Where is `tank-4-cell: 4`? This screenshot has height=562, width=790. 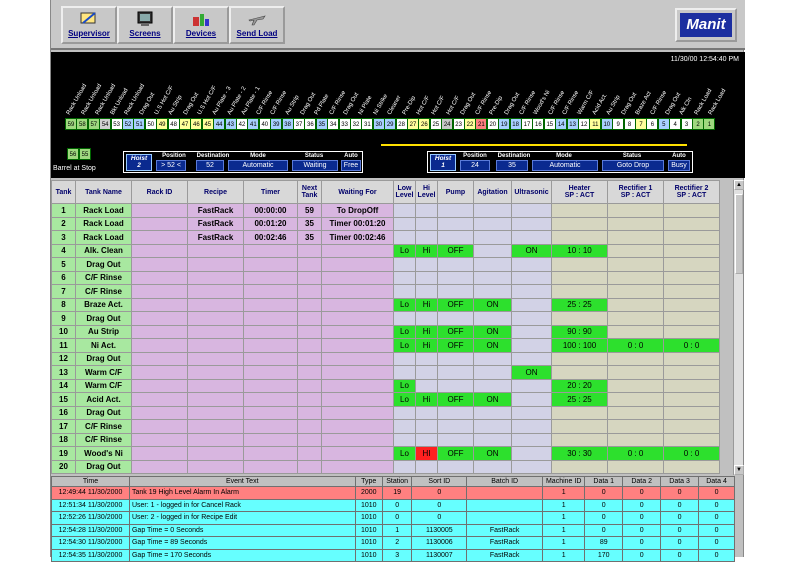
tank-4-cell: 4 is located at coordinates (675, 124).